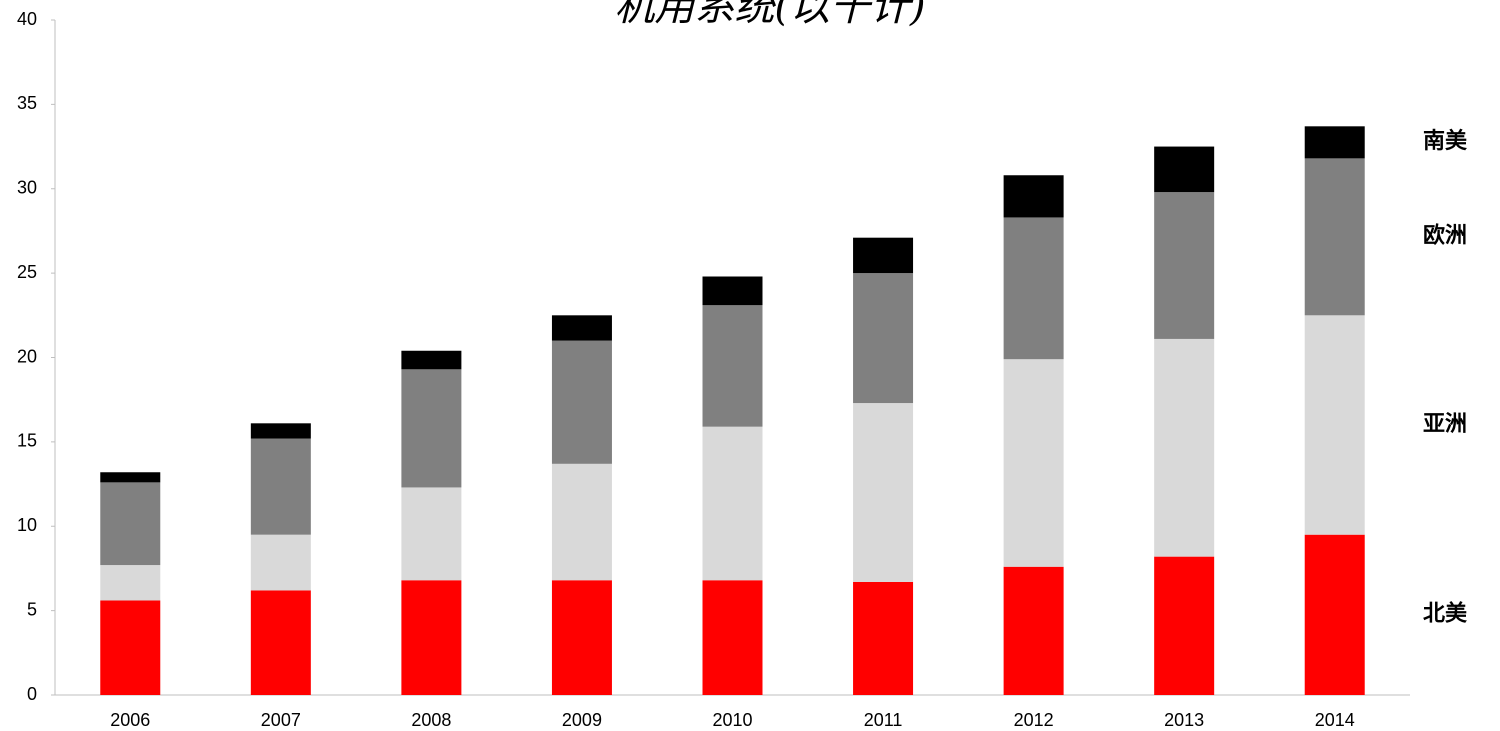  I want to click on y-tick-label: 0, so click(32, 694).